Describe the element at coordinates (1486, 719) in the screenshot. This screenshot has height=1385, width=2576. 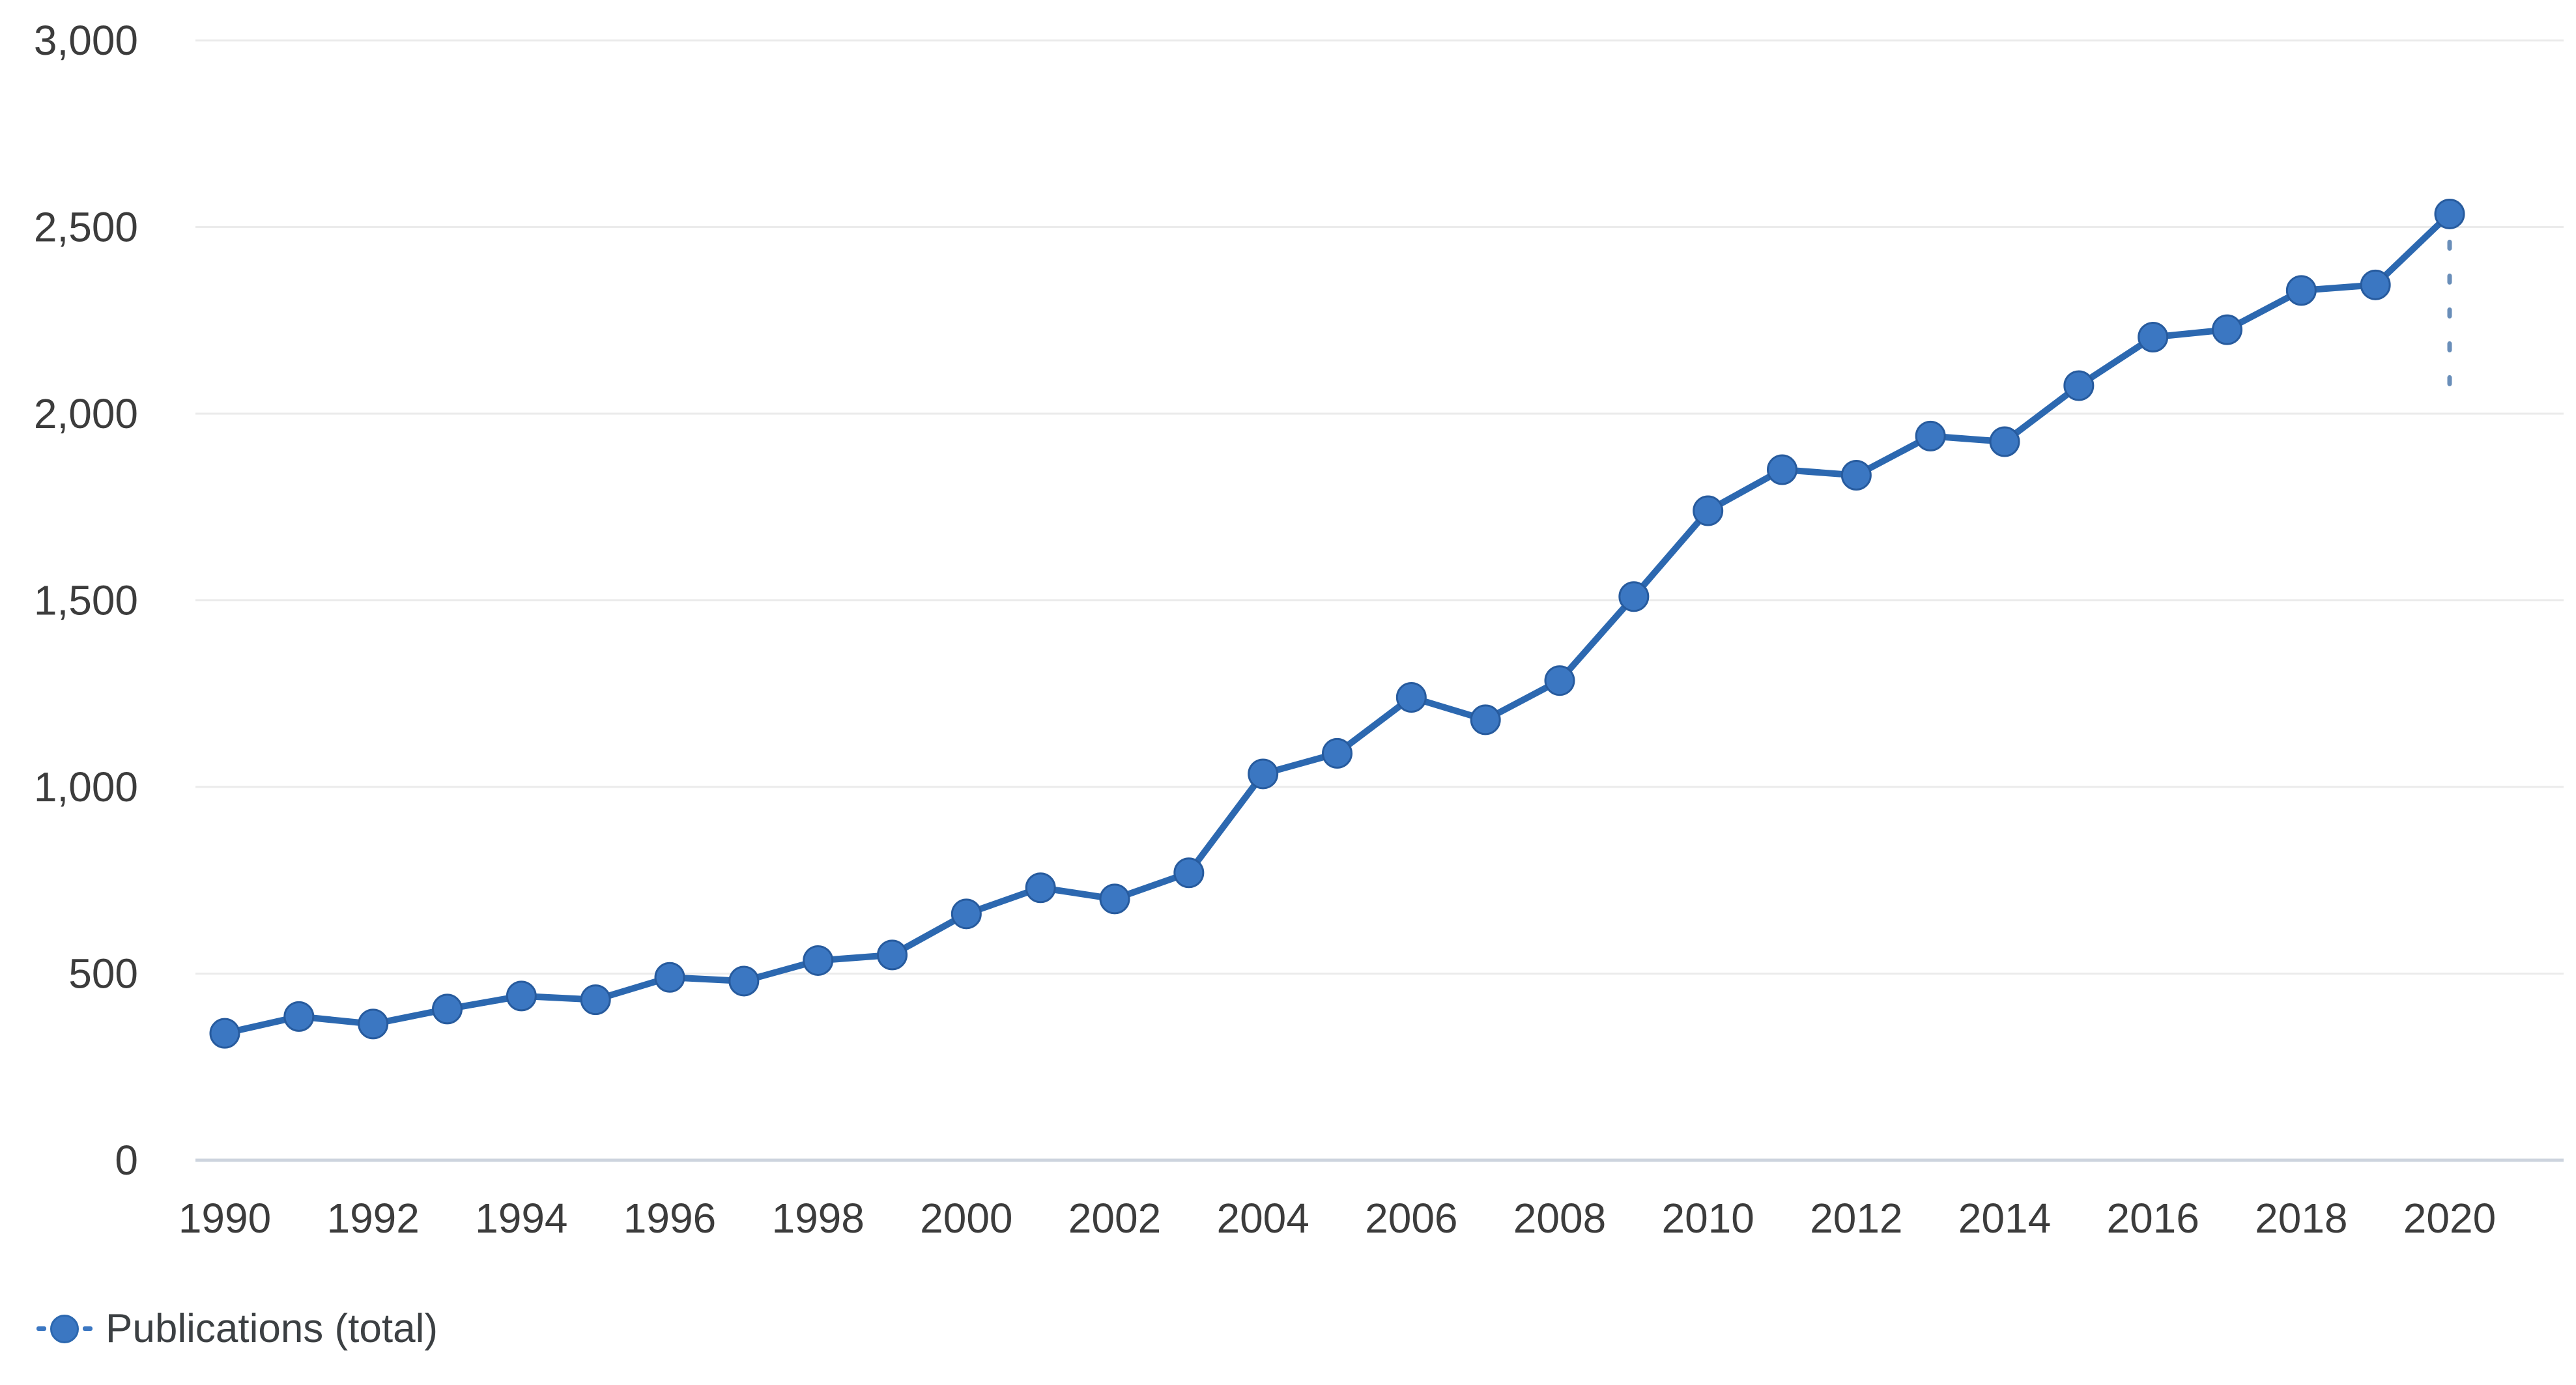
I see `data-point-2007` at that location.